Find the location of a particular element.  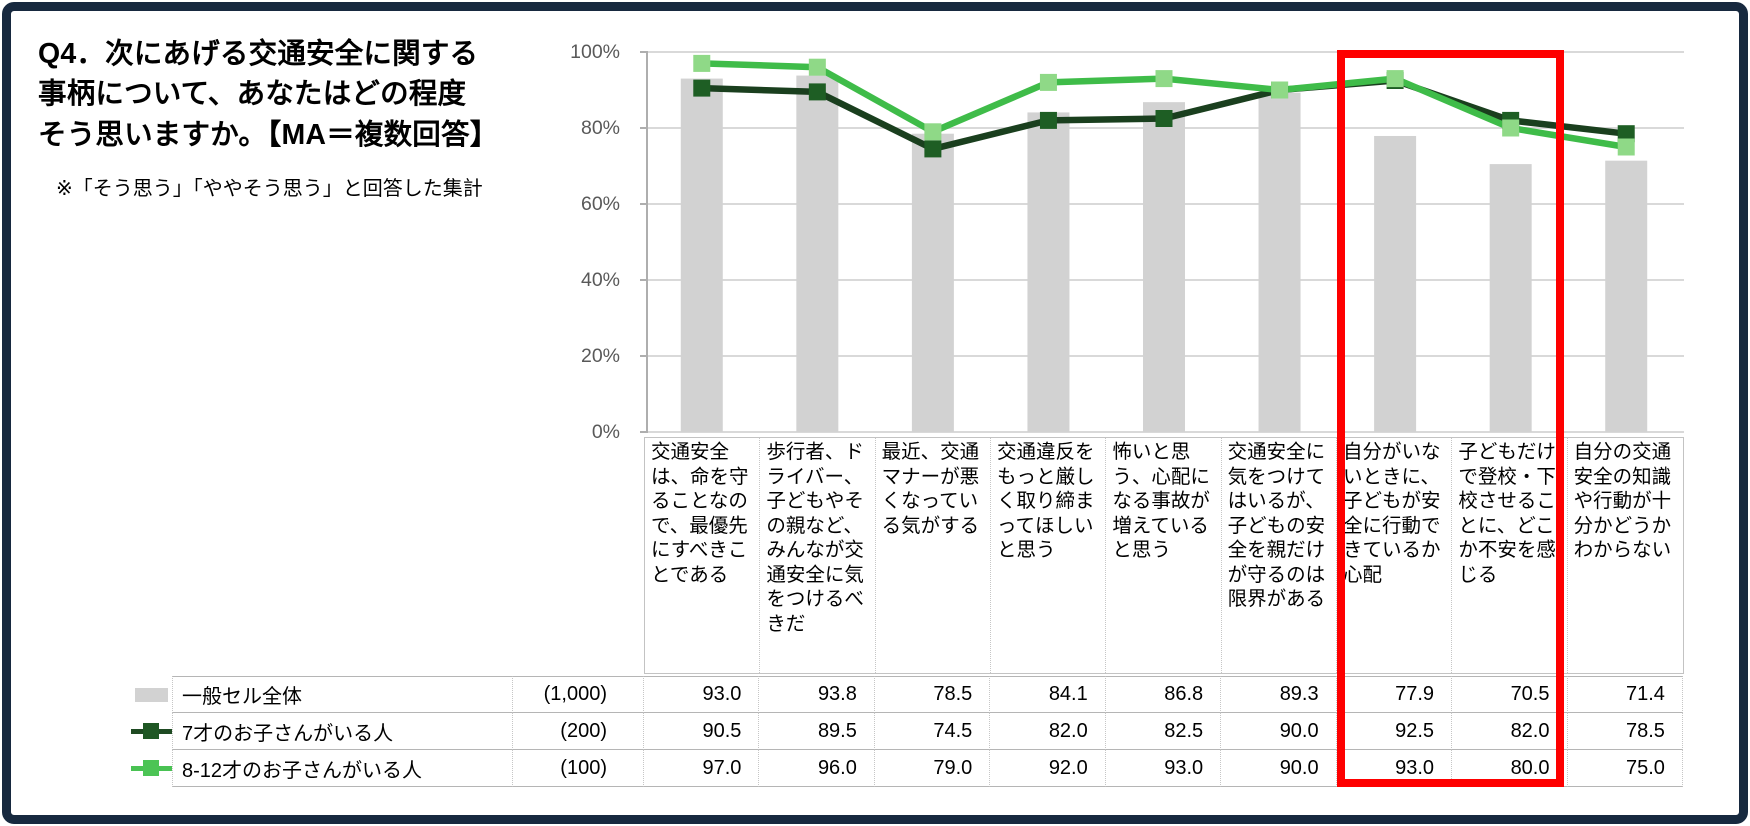

legend-bar-swatch is located at coordinates (151, 694).